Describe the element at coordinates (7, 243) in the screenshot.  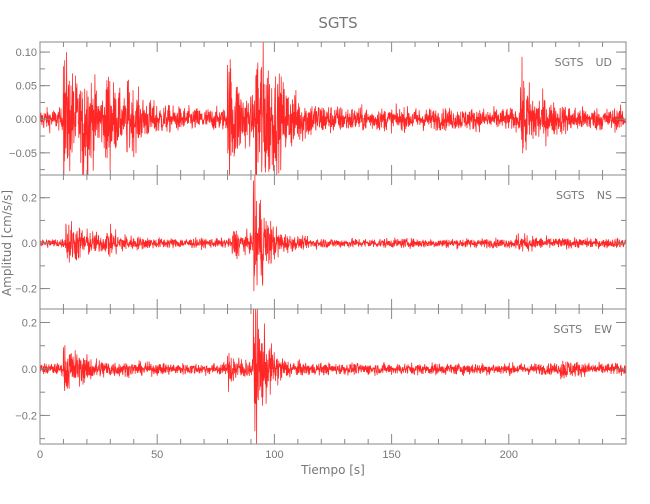
I see `y-axis-label: Amplitud [cm/s/s]` at that location.